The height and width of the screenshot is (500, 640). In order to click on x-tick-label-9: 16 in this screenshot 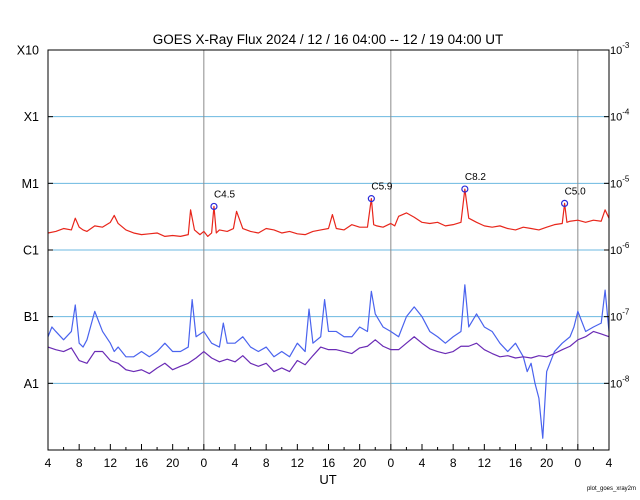, I will do `click(329, 463)`.